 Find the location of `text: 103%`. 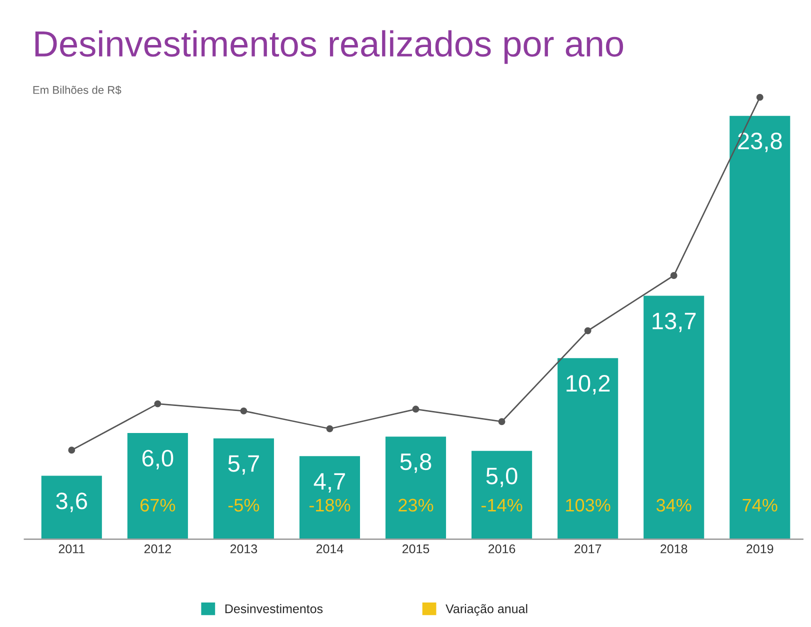

text: 103% is located at coordinates (588, 505).